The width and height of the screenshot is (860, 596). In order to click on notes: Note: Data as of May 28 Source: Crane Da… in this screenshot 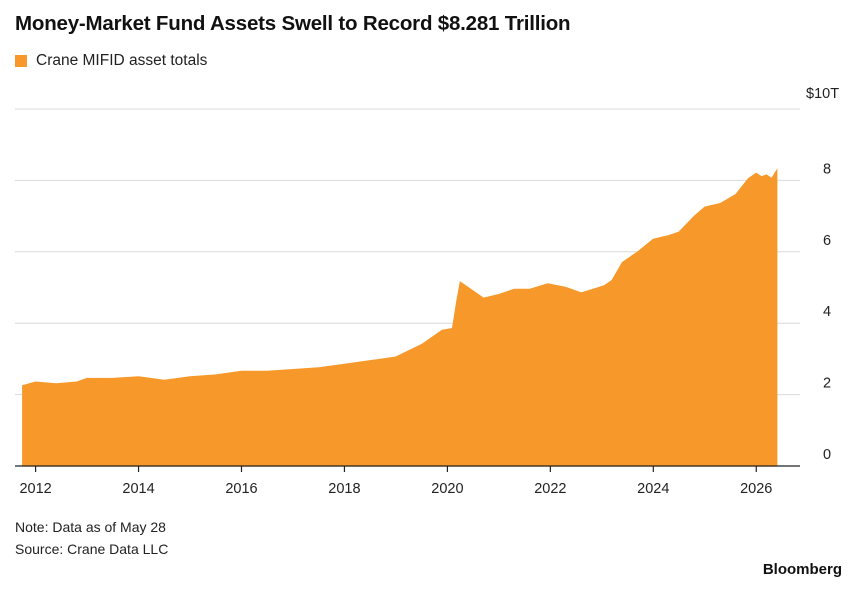, I will do `click(91, 538)`.